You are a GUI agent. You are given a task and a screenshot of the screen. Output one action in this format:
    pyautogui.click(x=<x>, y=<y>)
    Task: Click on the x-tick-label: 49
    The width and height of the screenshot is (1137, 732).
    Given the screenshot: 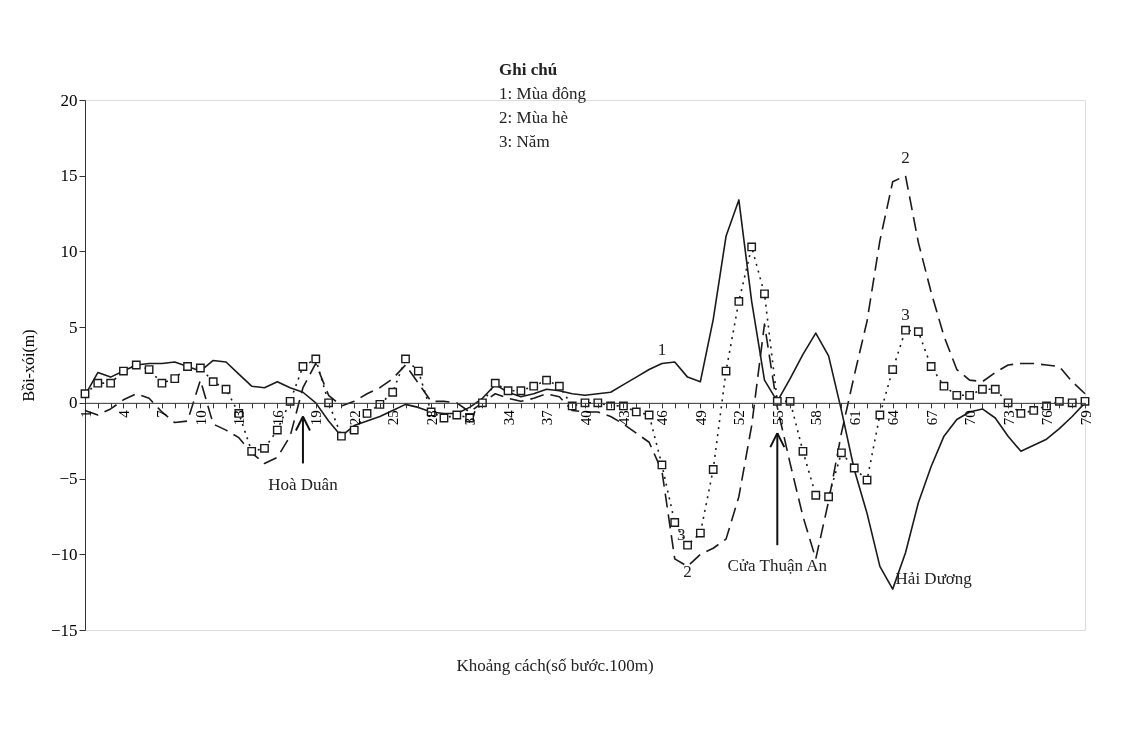 What is the action you would take?
    pyautogui.click(x=700, y=418)
    